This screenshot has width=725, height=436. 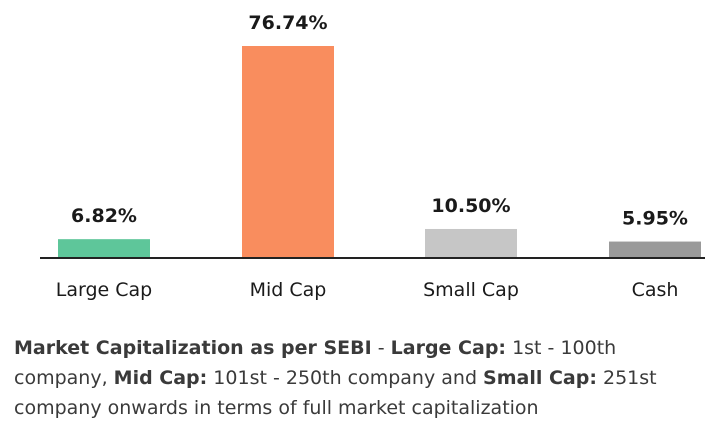 I want to click on bar-large-cap, so click(x=104, y=248).